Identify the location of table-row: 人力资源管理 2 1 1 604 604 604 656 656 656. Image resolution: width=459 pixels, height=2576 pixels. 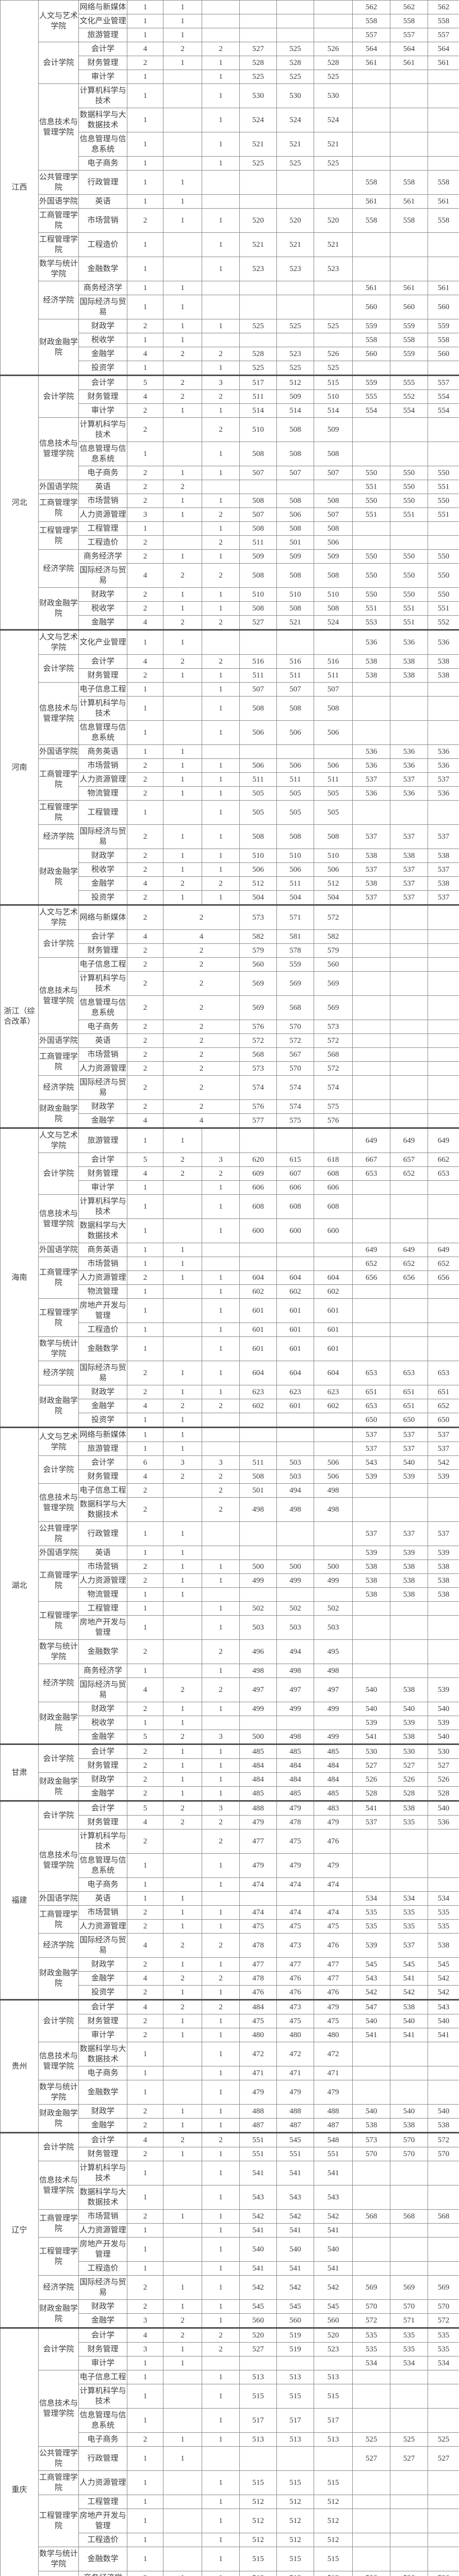
(230, 1277).